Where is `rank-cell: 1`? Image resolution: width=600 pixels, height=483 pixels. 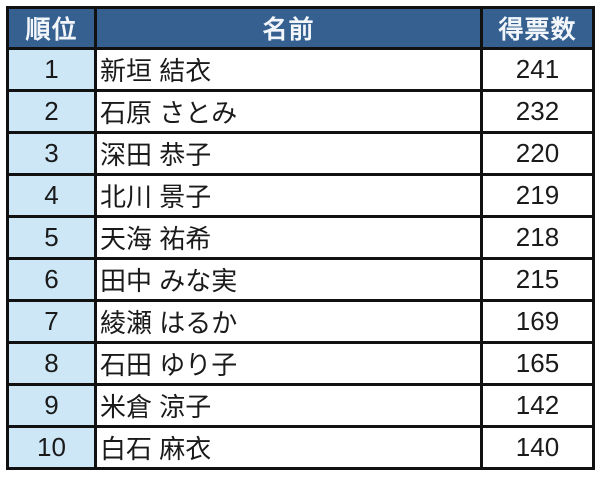
rank-cell: 1 is located at coordinates (51, 69).